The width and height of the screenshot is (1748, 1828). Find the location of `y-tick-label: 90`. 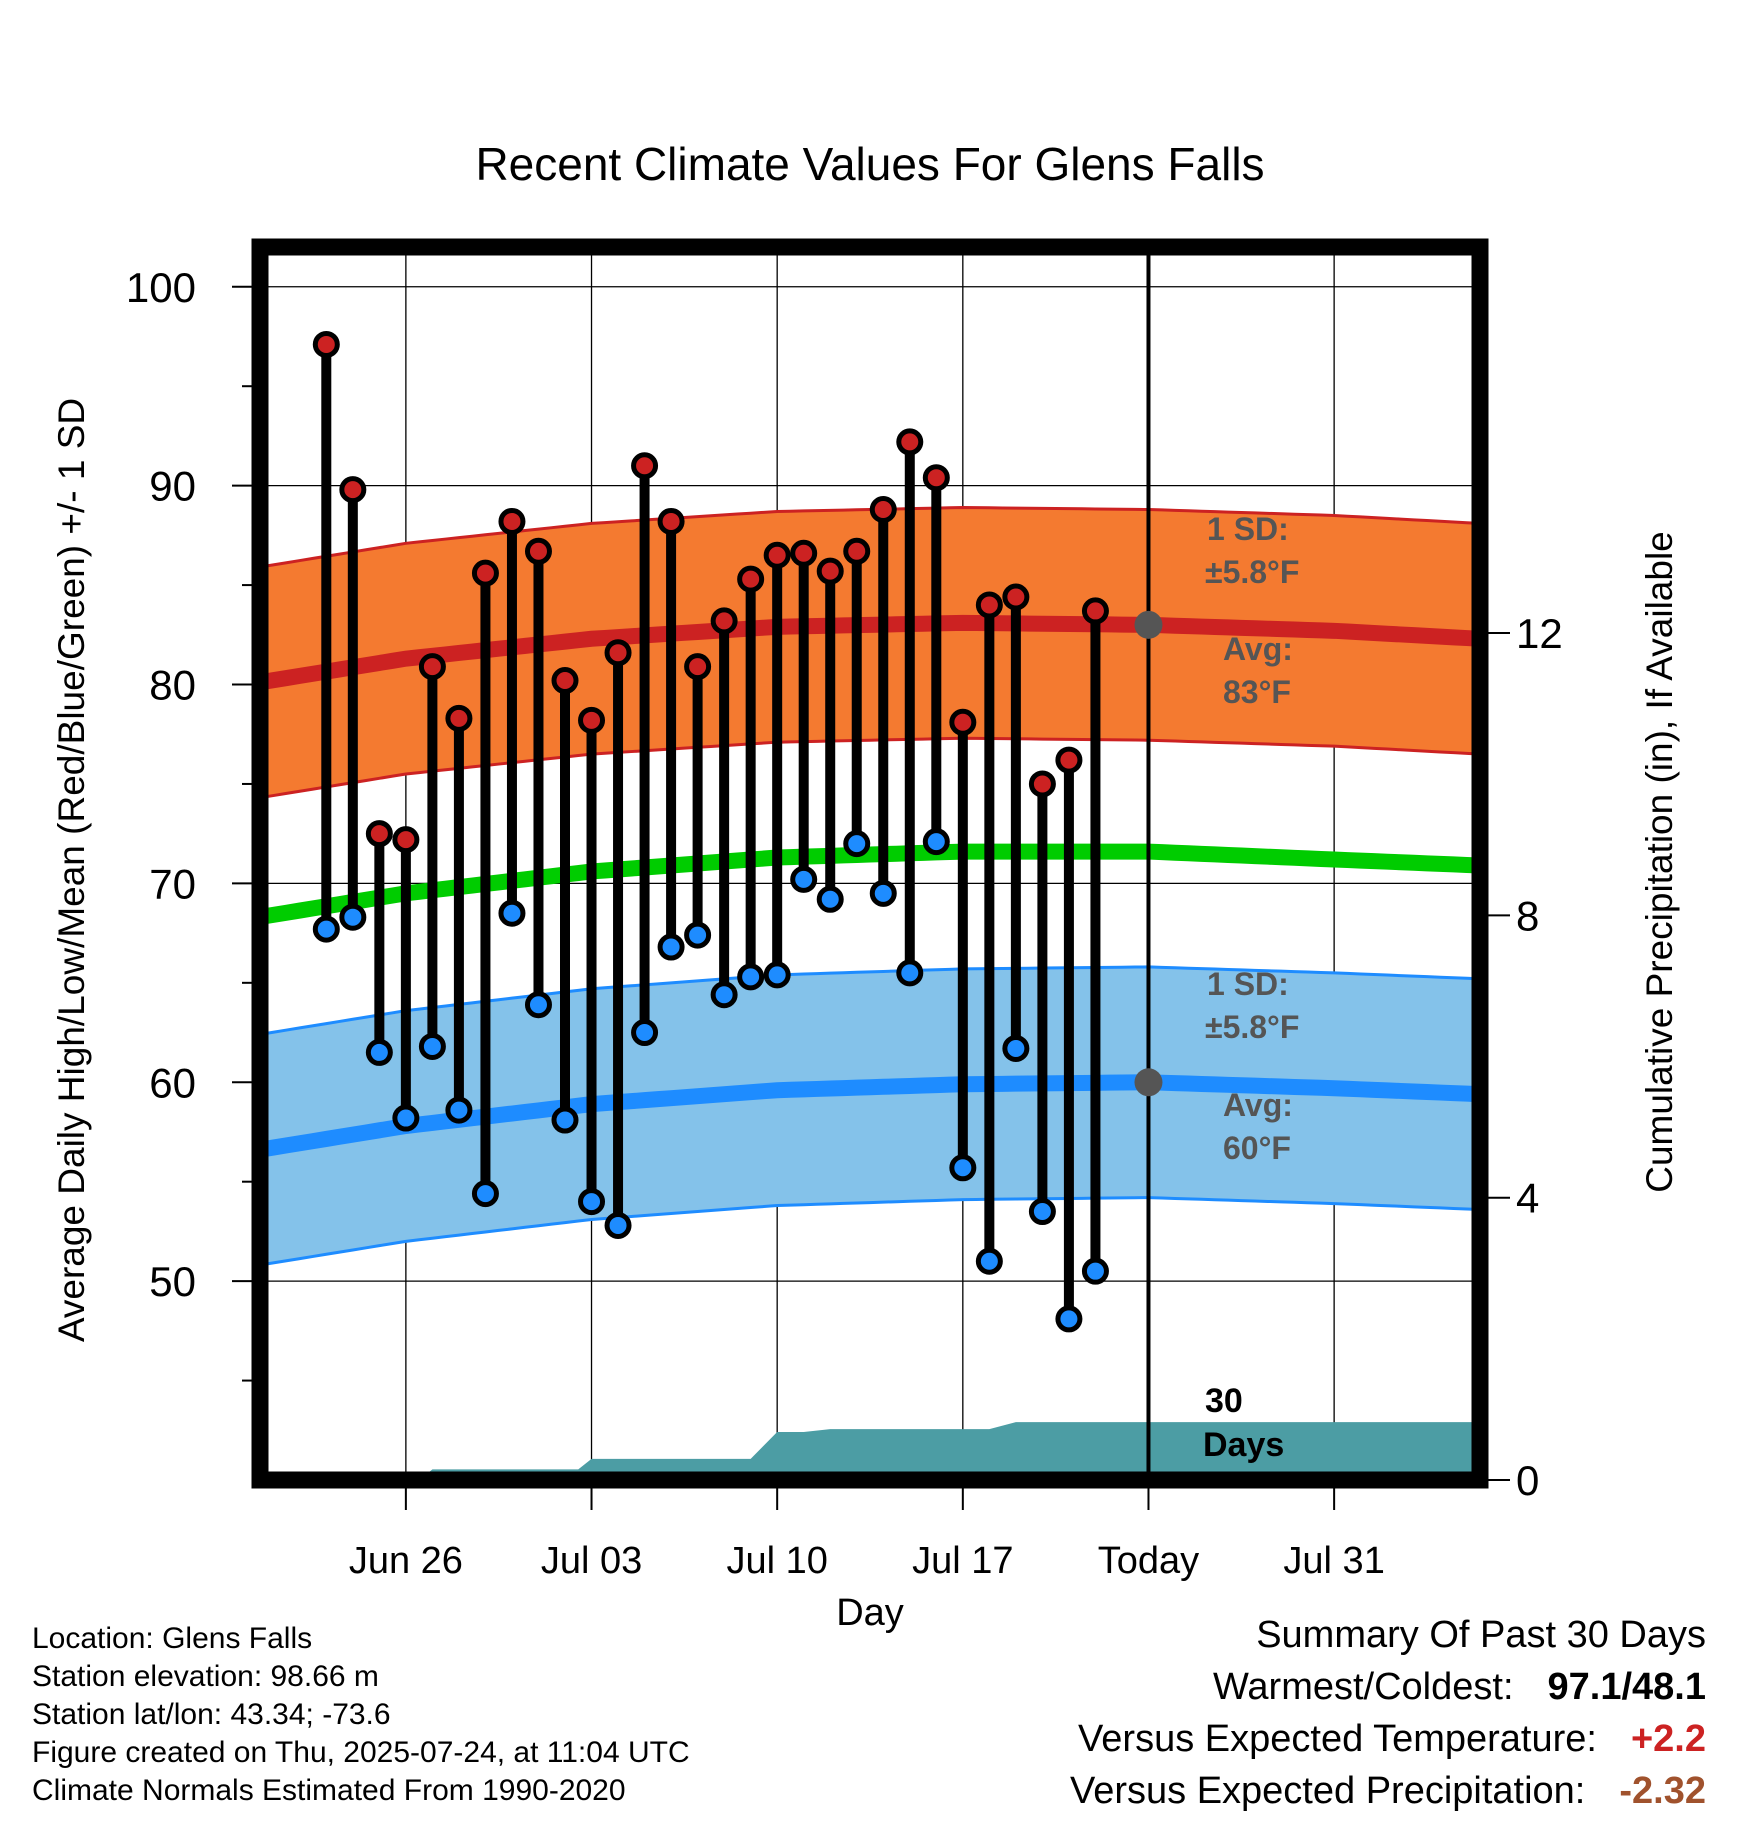

y-tick-label: 90 is located at coordinates (172, 486).